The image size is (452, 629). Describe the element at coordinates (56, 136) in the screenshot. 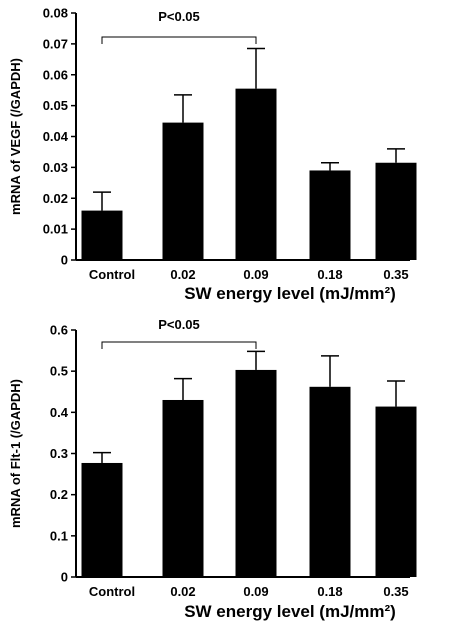

I see `y-tick-label: 0.04` at that location.